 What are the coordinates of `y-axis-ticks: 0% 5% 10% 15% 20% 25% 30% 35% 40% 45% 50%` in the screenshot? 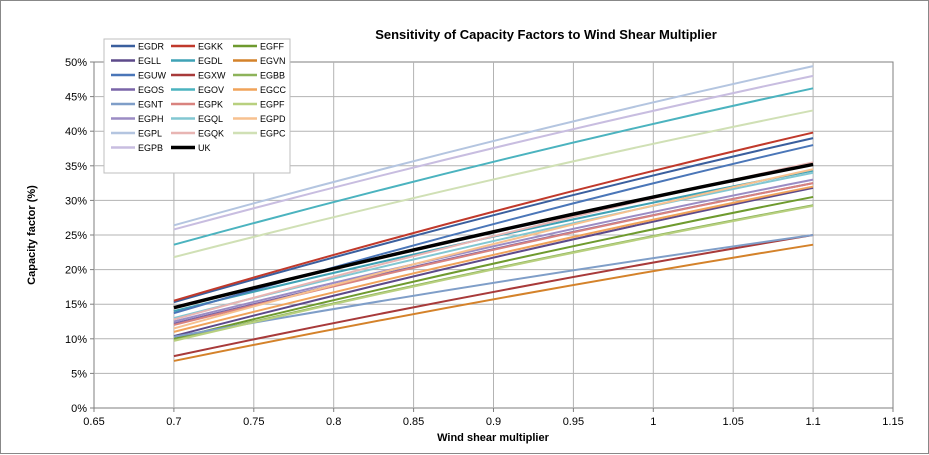 It's located at (79, 236).